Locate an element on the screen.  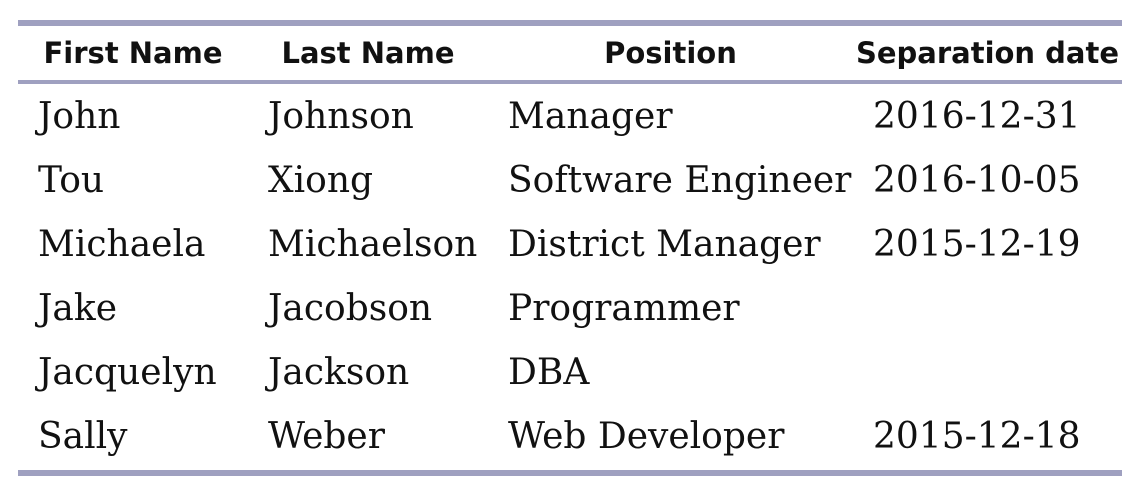
cell-separation-date: 2016-12-31 is located at coordinates (977, 116).